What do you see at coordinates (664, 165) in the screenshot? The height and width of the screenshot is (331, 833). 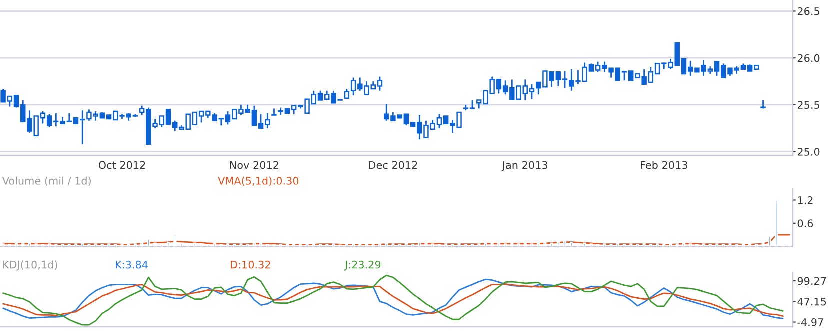 I see `x-tick-label: Feb 2013` at bounding box center [664, 165].